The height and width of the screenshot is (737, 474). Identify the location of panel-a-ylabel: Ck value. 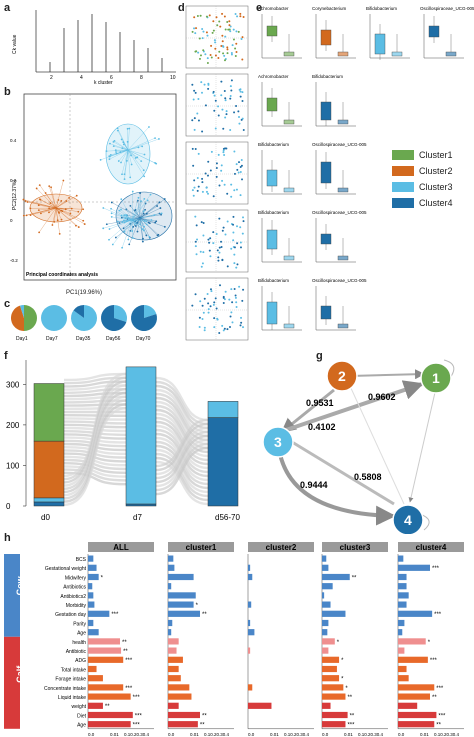
(15, 44).